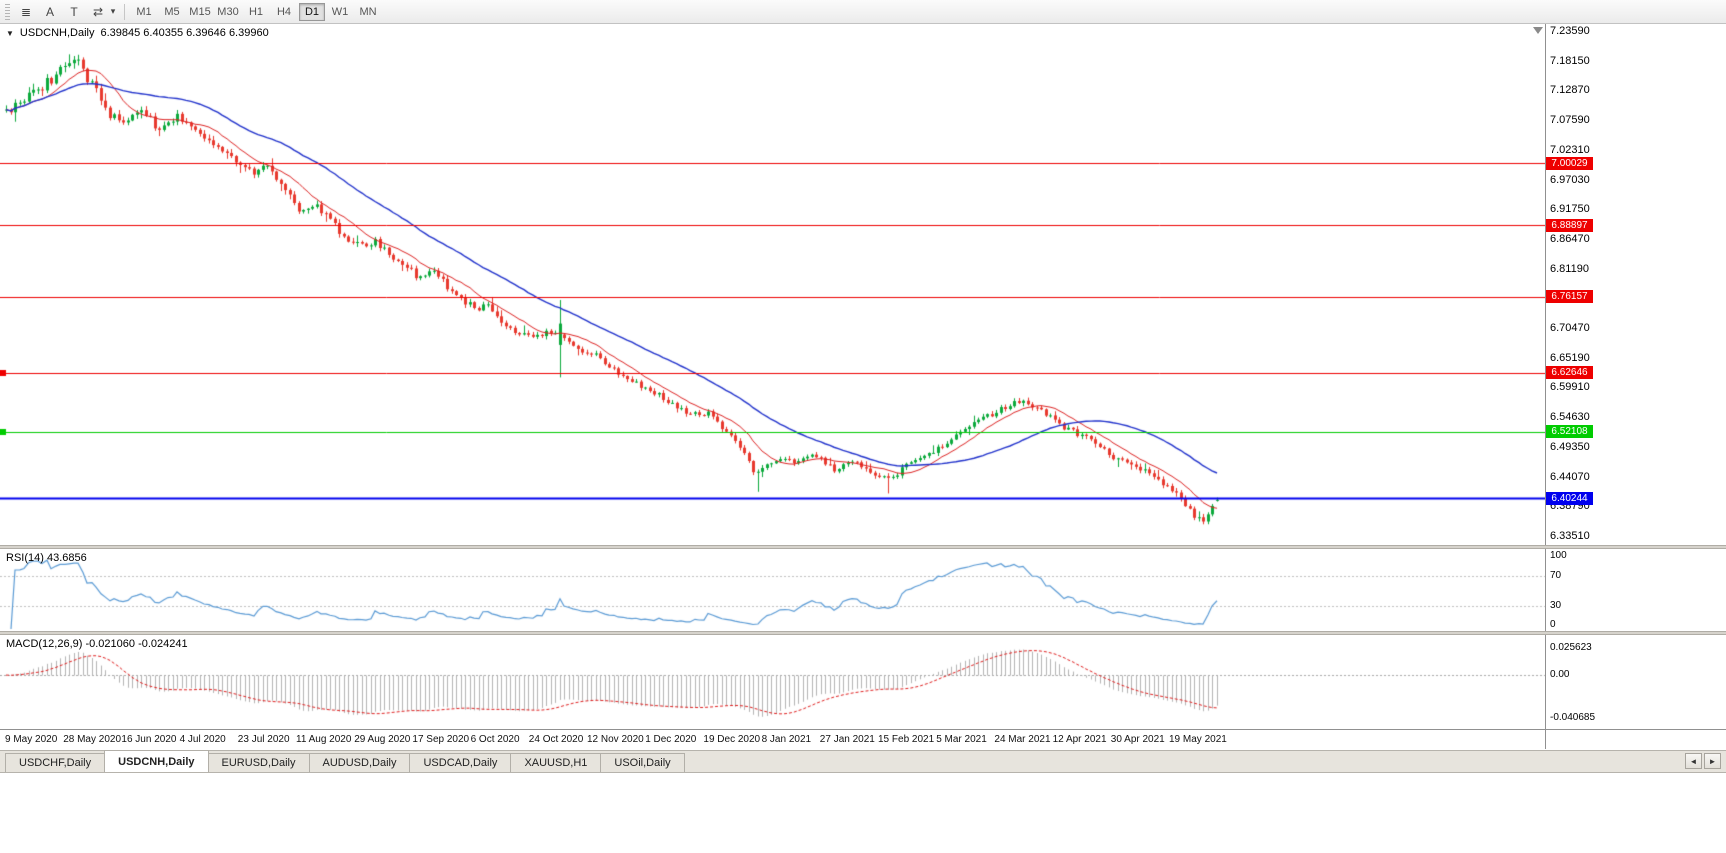 This screenshot has width=1726, height=853. What do you see at coordinates (1636, 682) in the screenshot?
I see `macd-axis: 0.025623 0.00 -0.040685` at bounding box center [1636, 682].